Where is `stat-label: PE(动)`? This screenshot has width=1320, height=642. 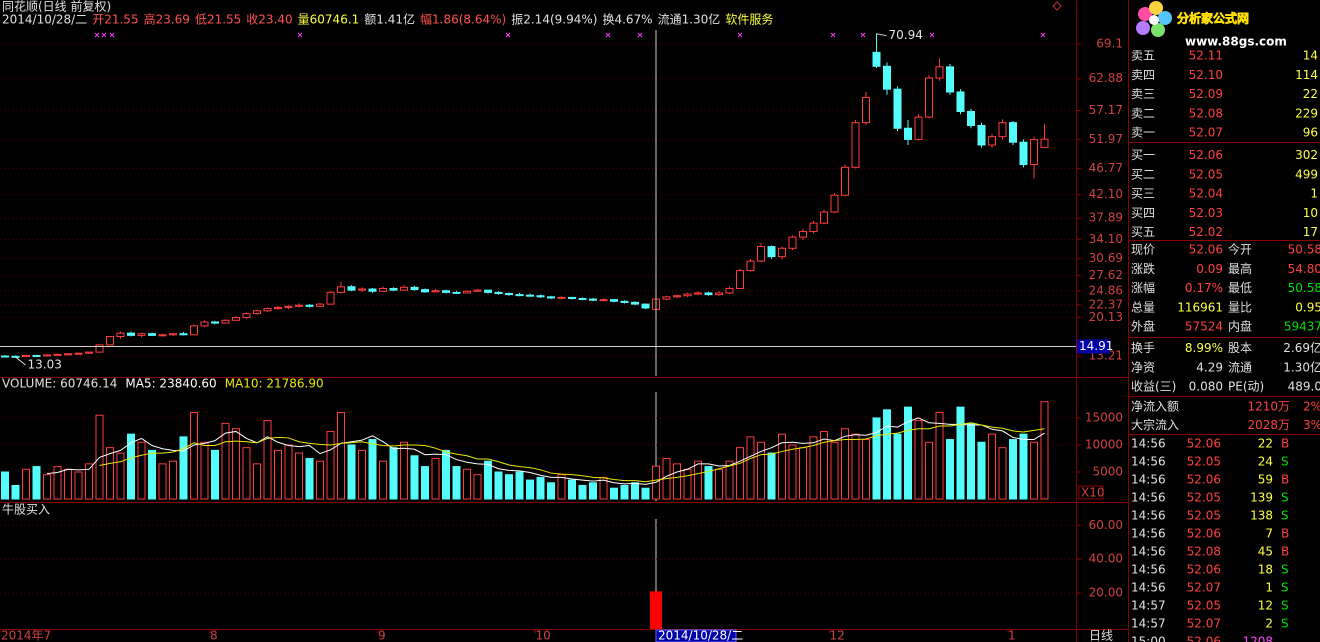 stat-label: PE(动) is located at coordinates (1246, 387).